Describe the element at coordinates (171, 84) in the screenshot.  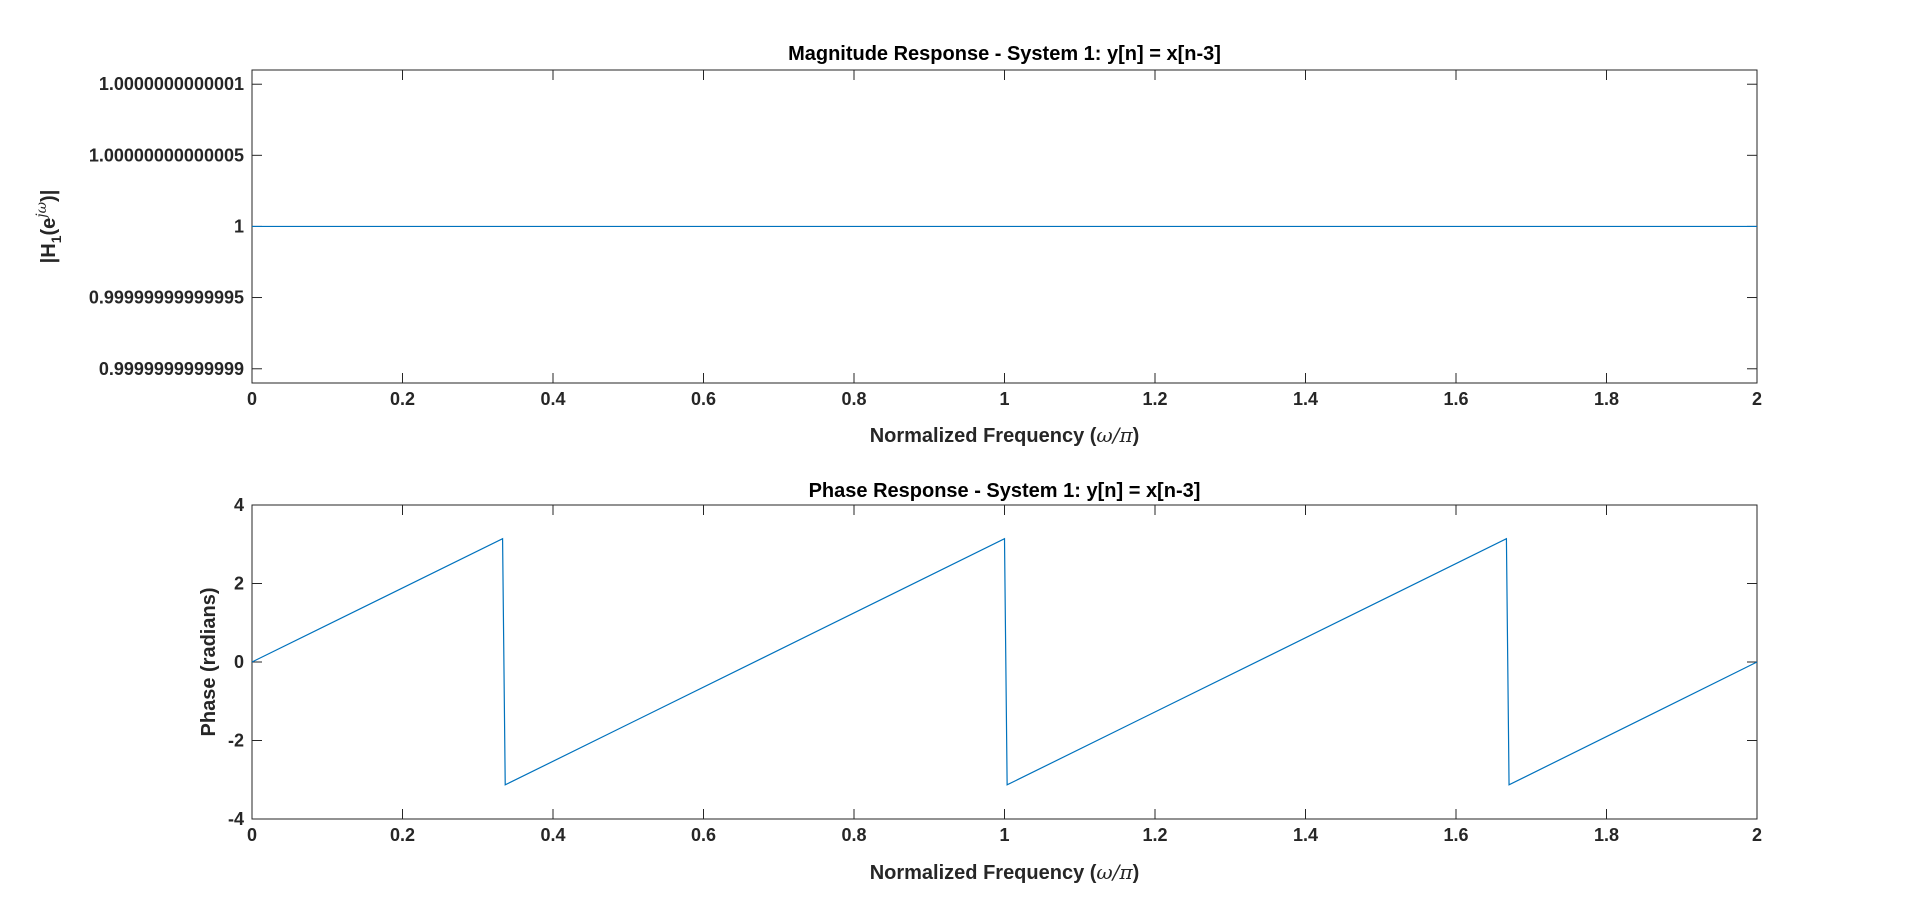
I see `magnitude-y-tick-label: 1.0000000000001` at that location.